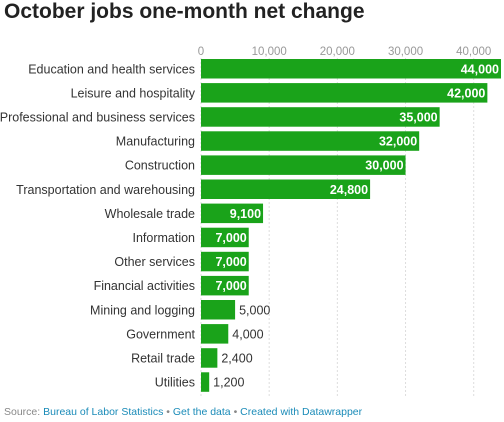  What do you see at coordinates (163, 238) in the screenshot?
I see `category-label: Information` at bounding box center [163, 238].